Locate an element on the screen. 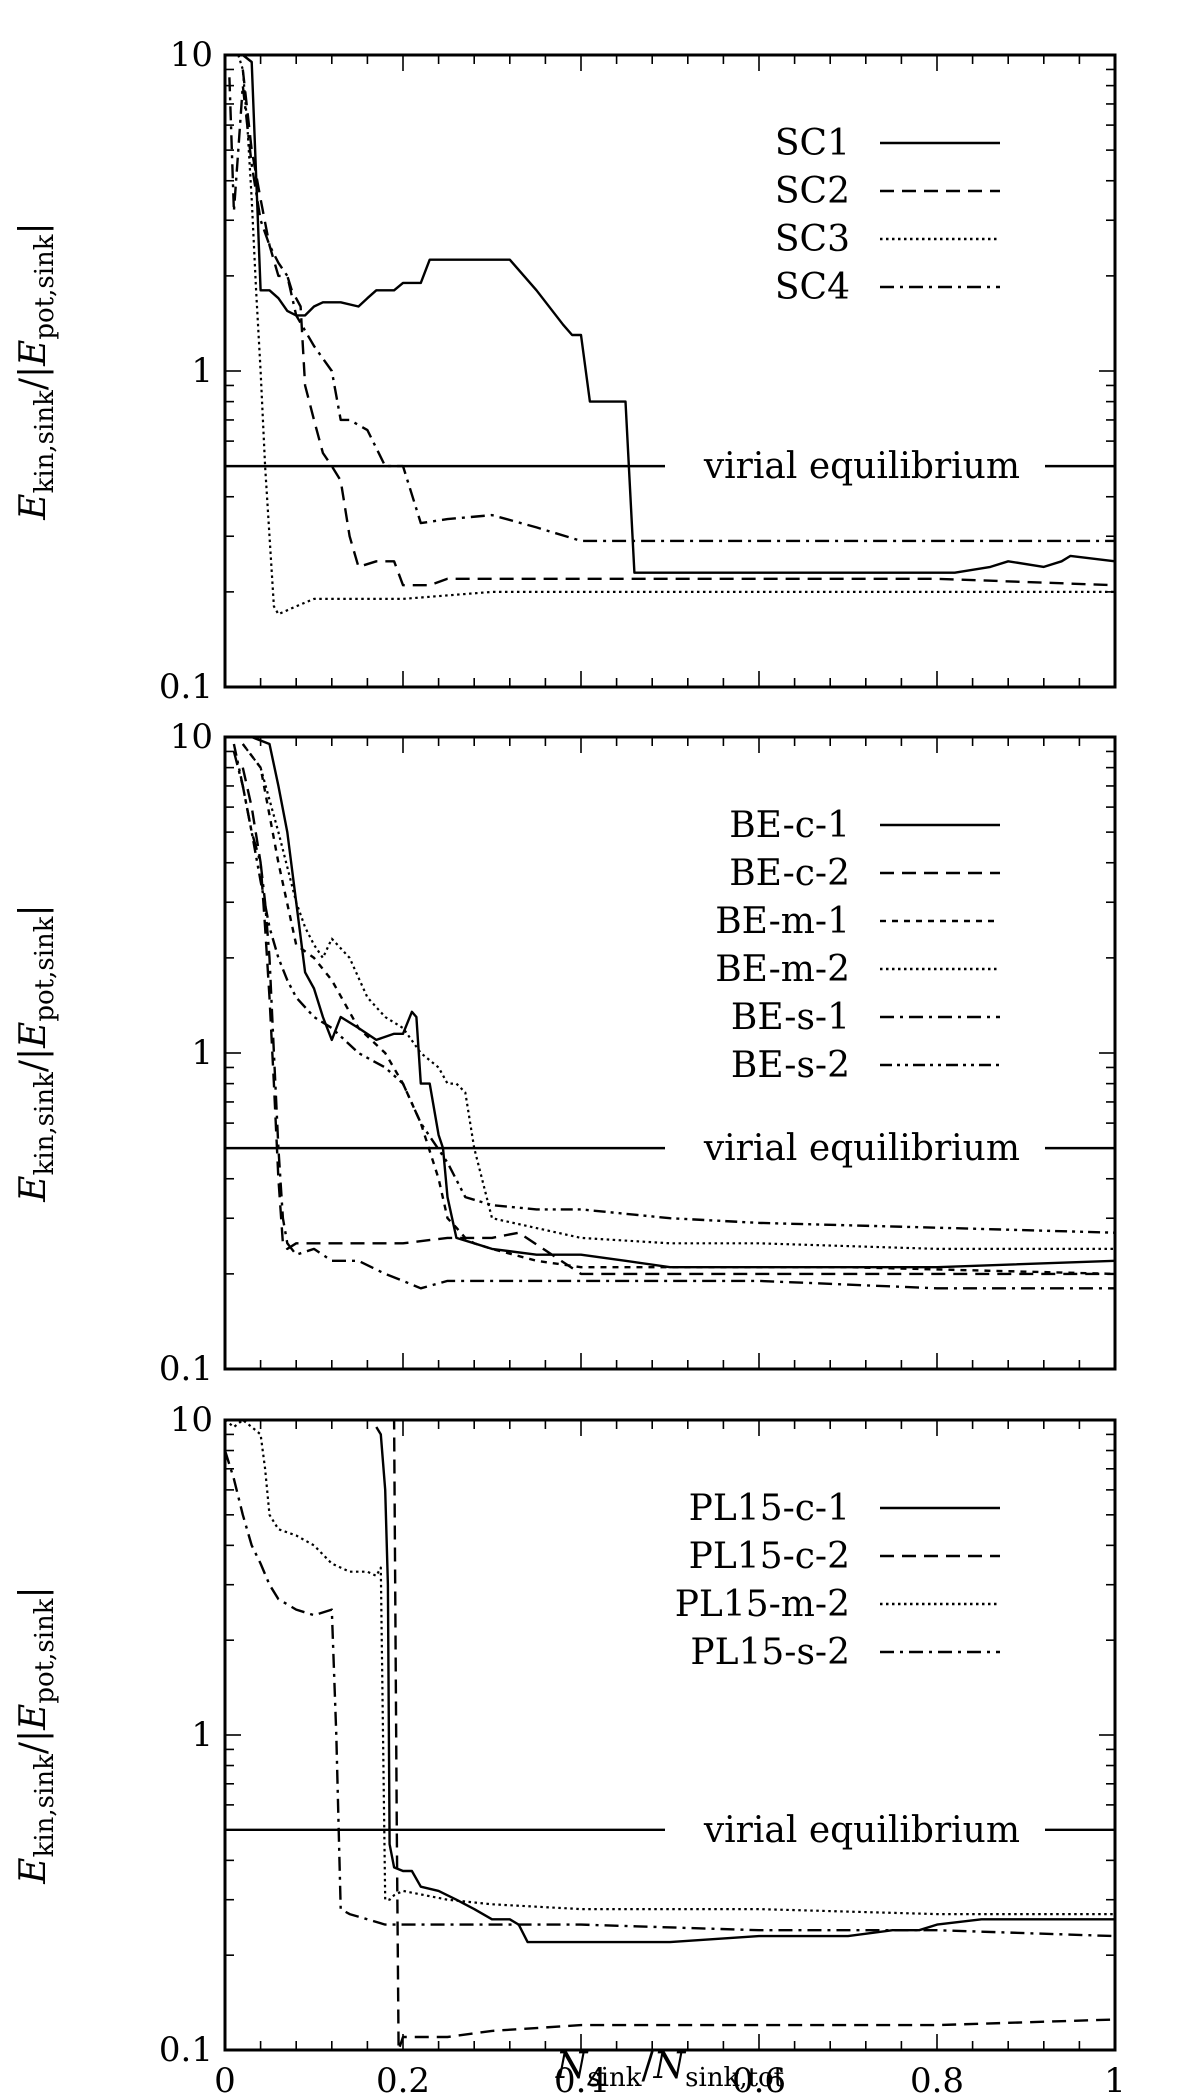 The image size is (1200, 2100). legend-label-SC3: SC3 is located at coordinates (812, 239).